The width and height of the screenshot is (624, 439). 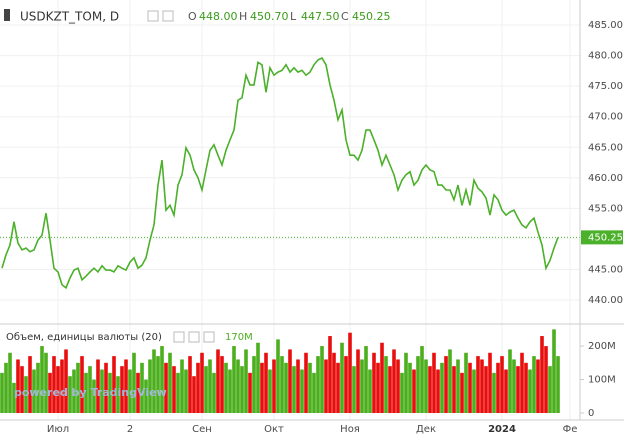 I want to click on volume-title: Объем, единицы валюты (20), so click(x=84, y=337).